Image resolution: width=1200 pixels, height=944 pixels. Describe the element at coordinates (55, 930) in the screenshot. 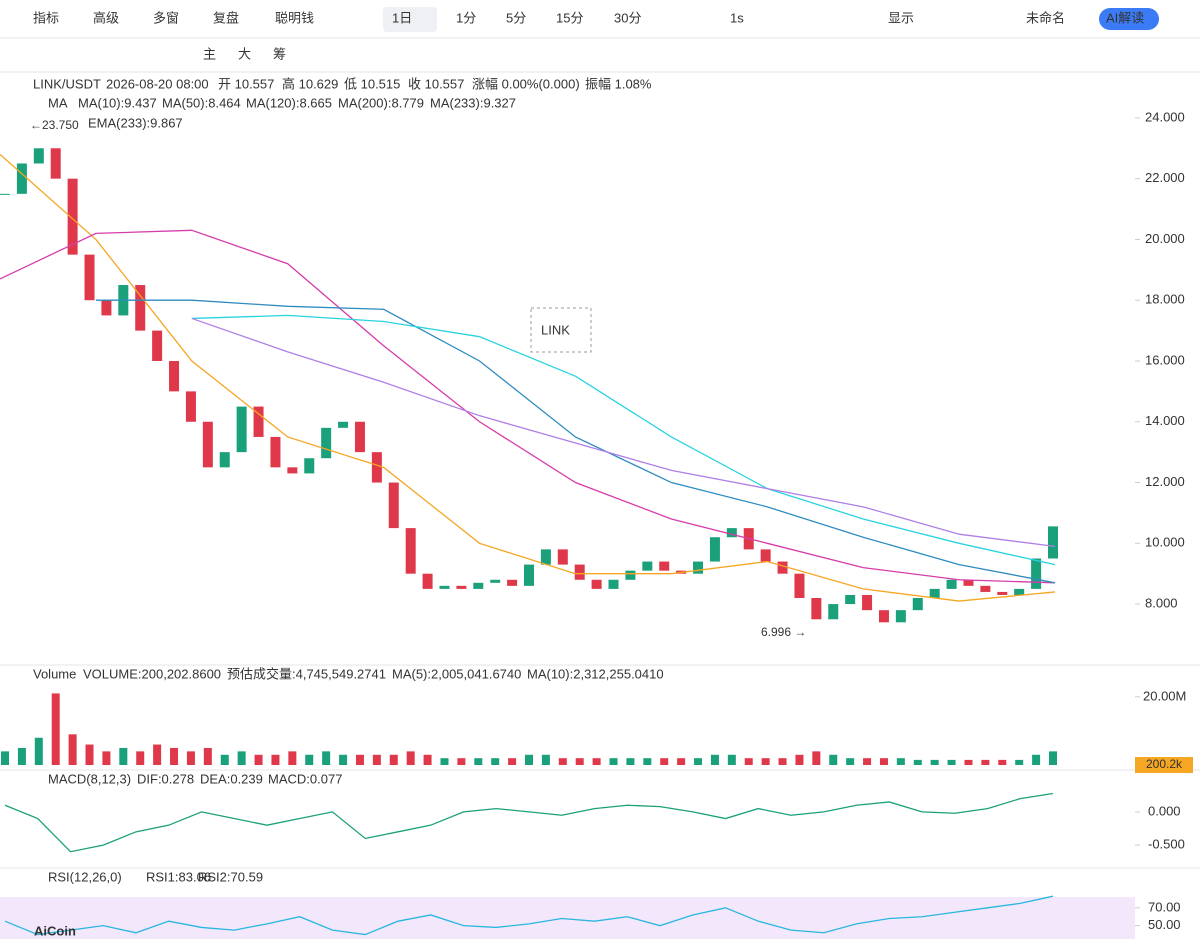

I see `logo: AiCoin` at that location.